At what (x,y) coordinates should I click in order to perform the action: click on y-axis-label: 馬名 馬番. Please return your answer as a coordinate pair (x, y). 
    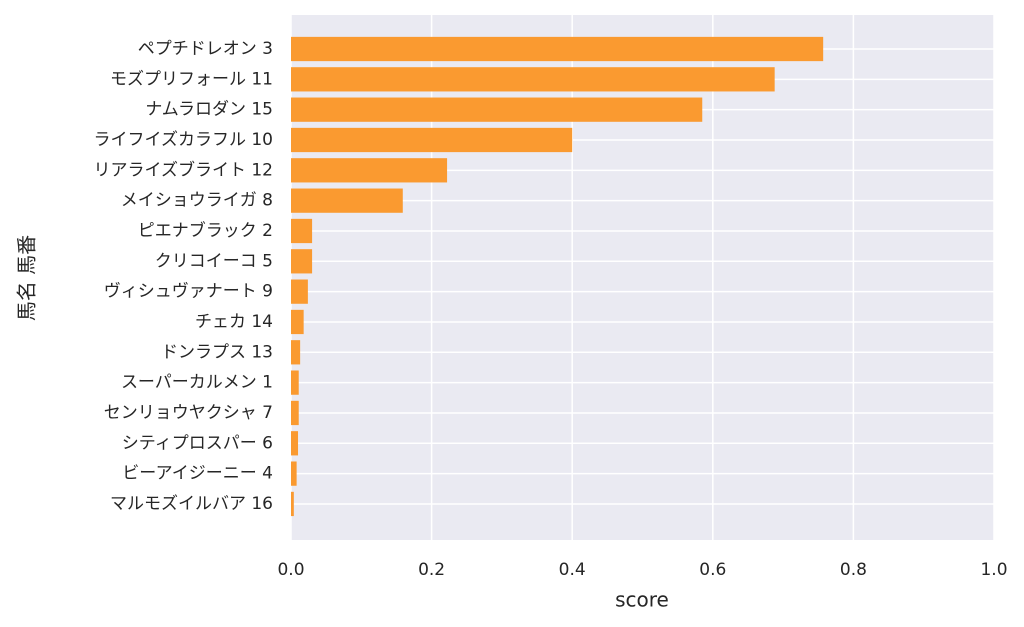
    Looking at the image, I should click on (27, 278).